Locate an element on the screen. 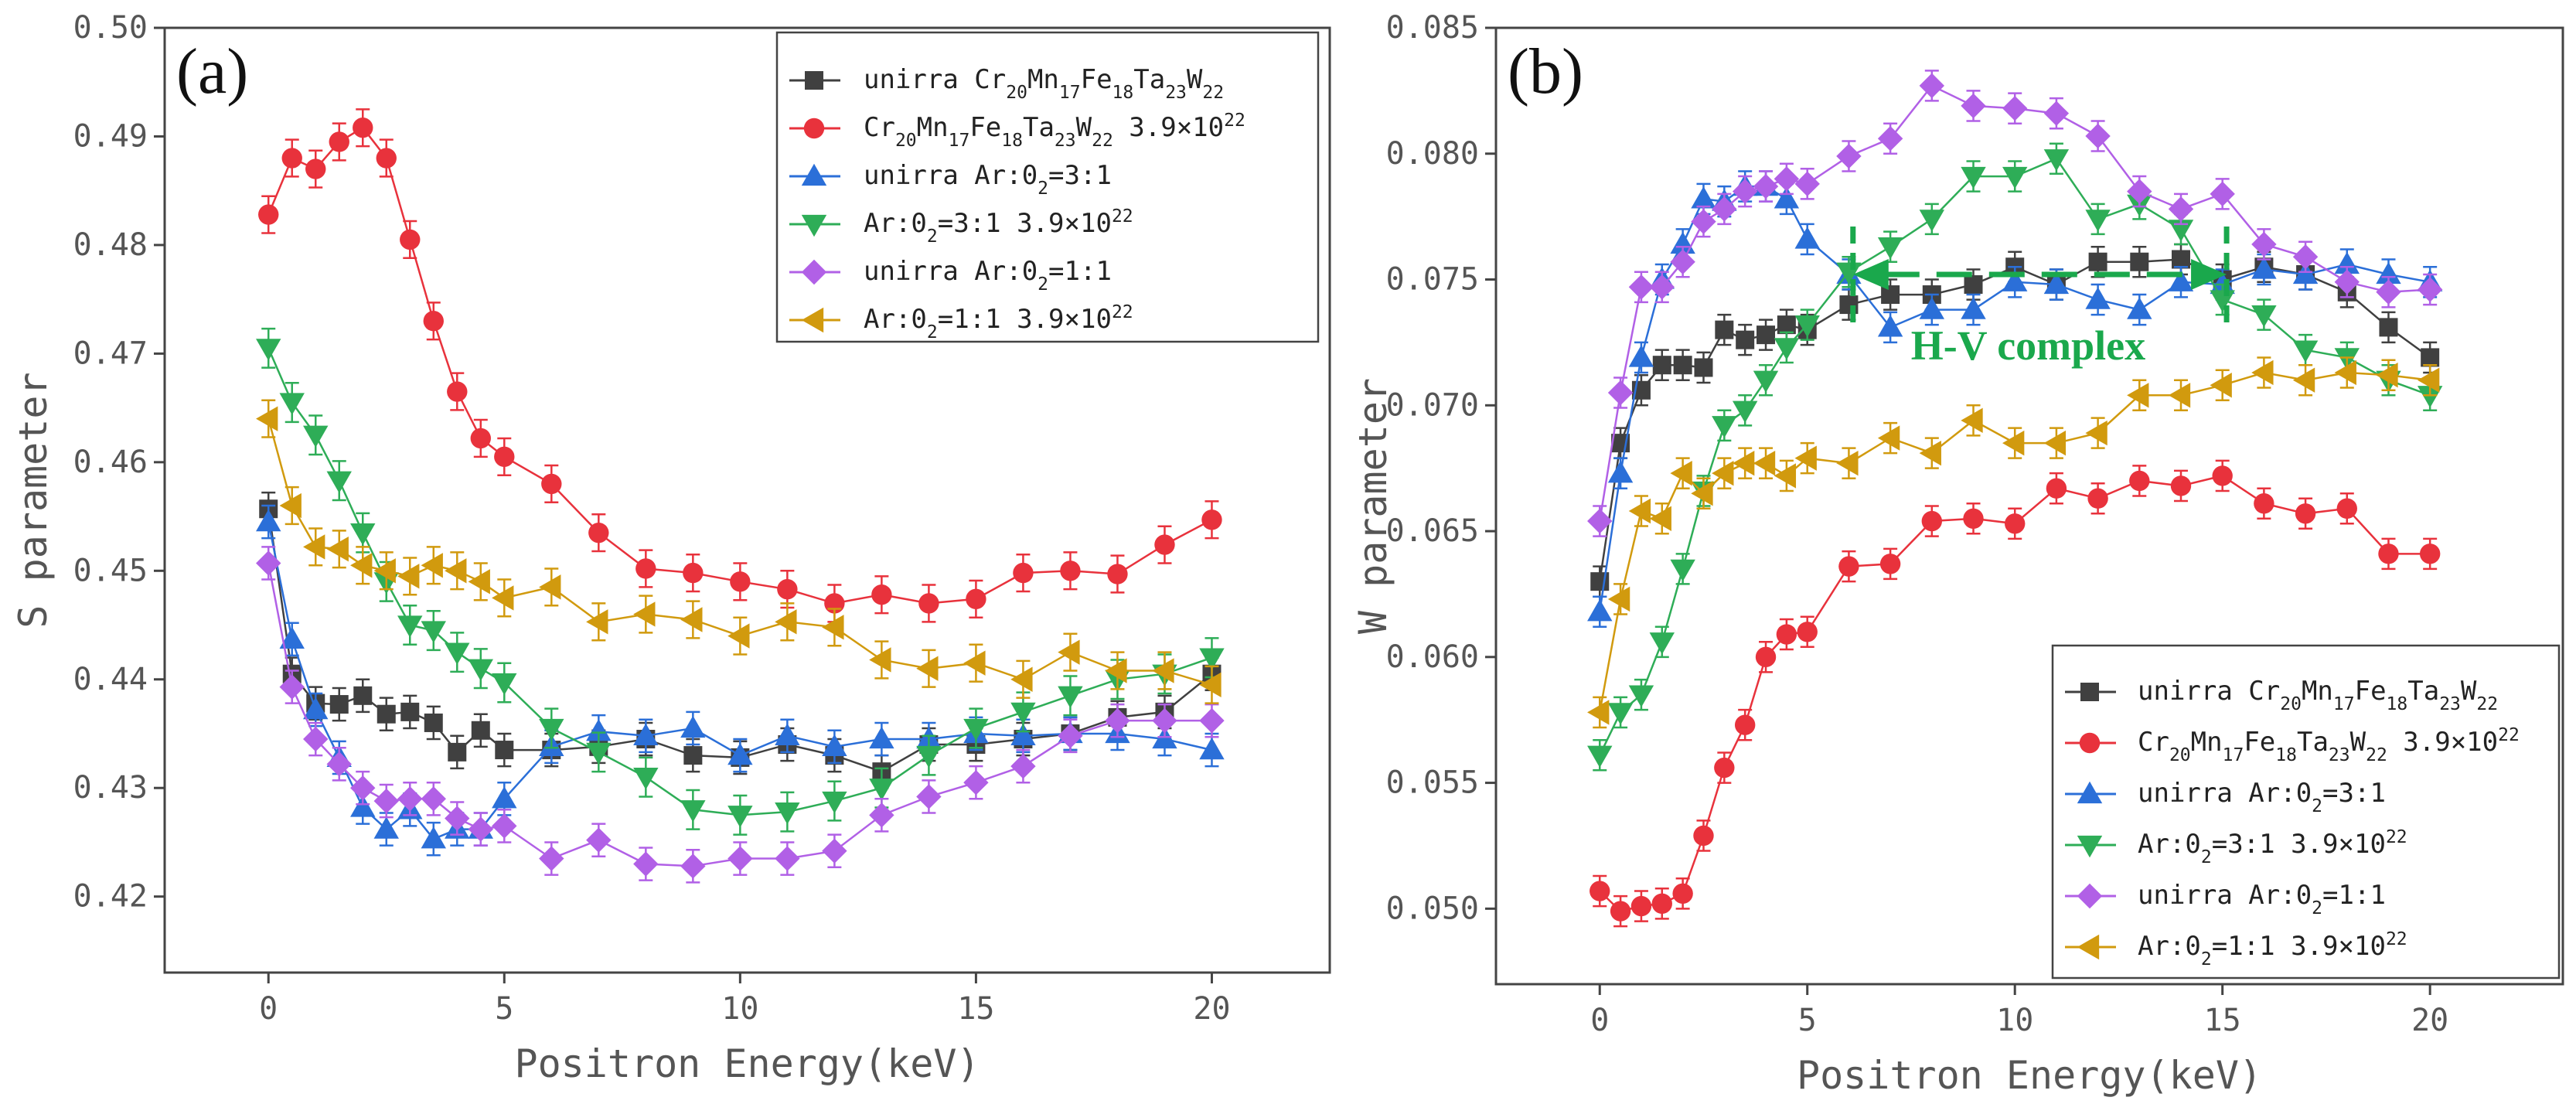 This screenshot has height=1104, width=2576. panel-b-legend-label-part: 20 is located at coordinates (2291, 704).